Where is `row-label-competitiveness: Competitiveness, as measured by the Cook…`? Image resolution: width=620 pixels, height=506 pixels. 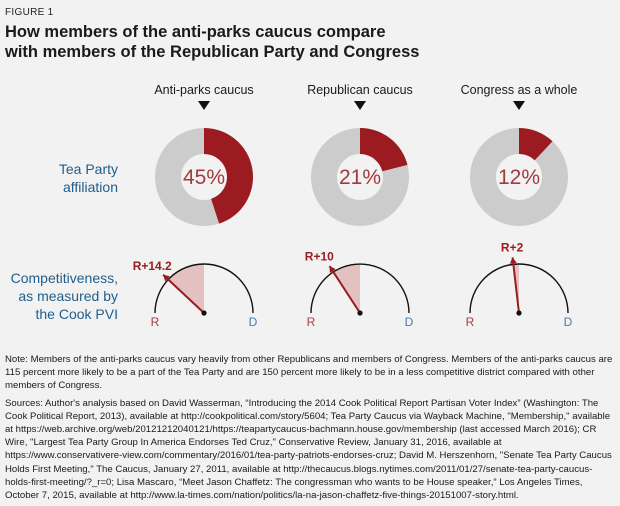
row-label-competitiveness: Competitiveness, as measured by the Cook… is located at coordinates (64, 296).